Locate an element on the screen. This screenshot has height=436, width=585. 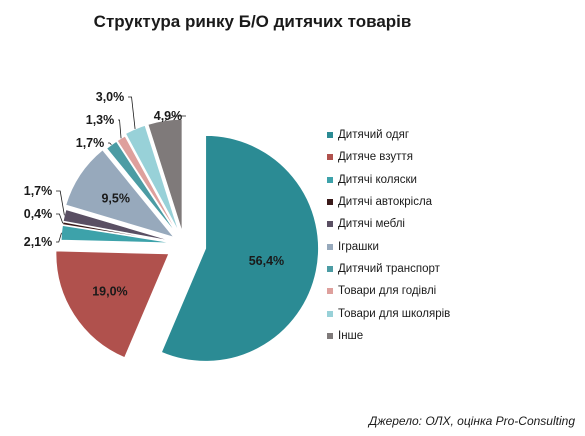
legend-label-1: Дитячий одяг is located at coordinates (374, 135).